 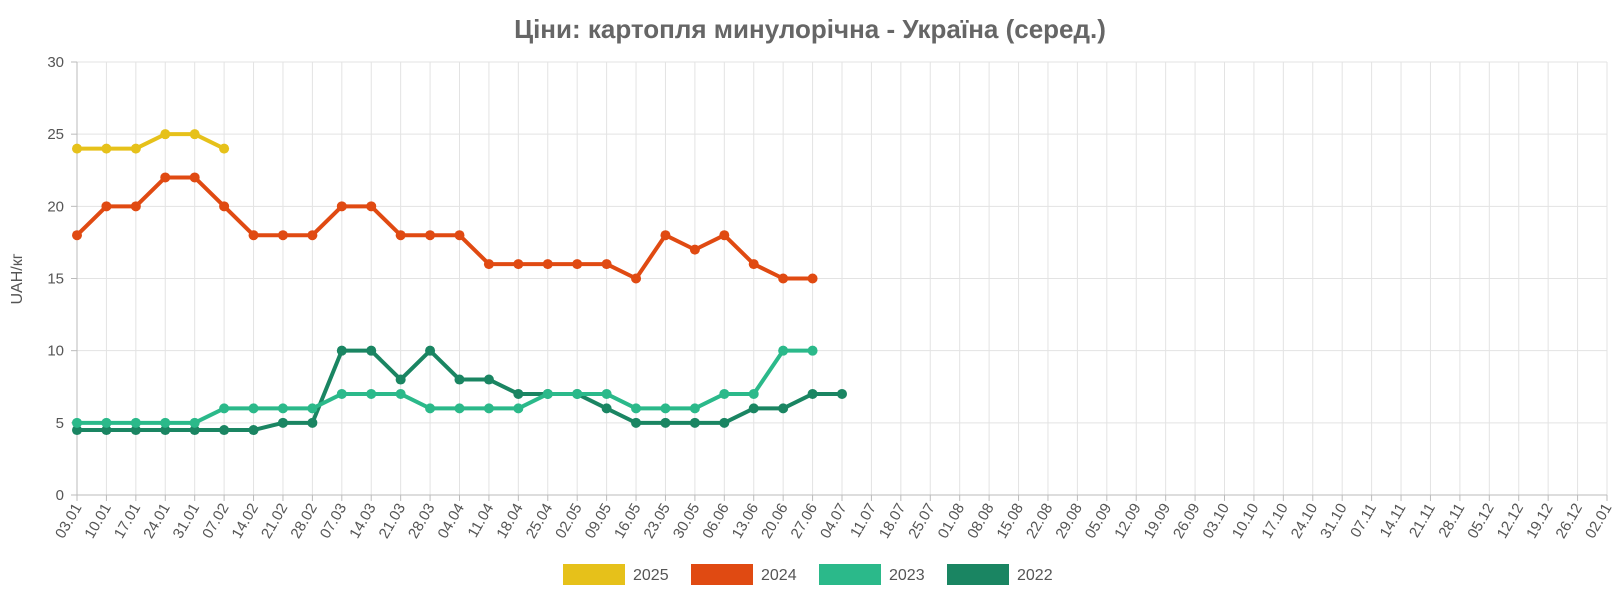 What do you see at coordinates (1000, 574) in the screenshot?
I see `legend-item-2022: 2022` at bounding box center [1000, 574].